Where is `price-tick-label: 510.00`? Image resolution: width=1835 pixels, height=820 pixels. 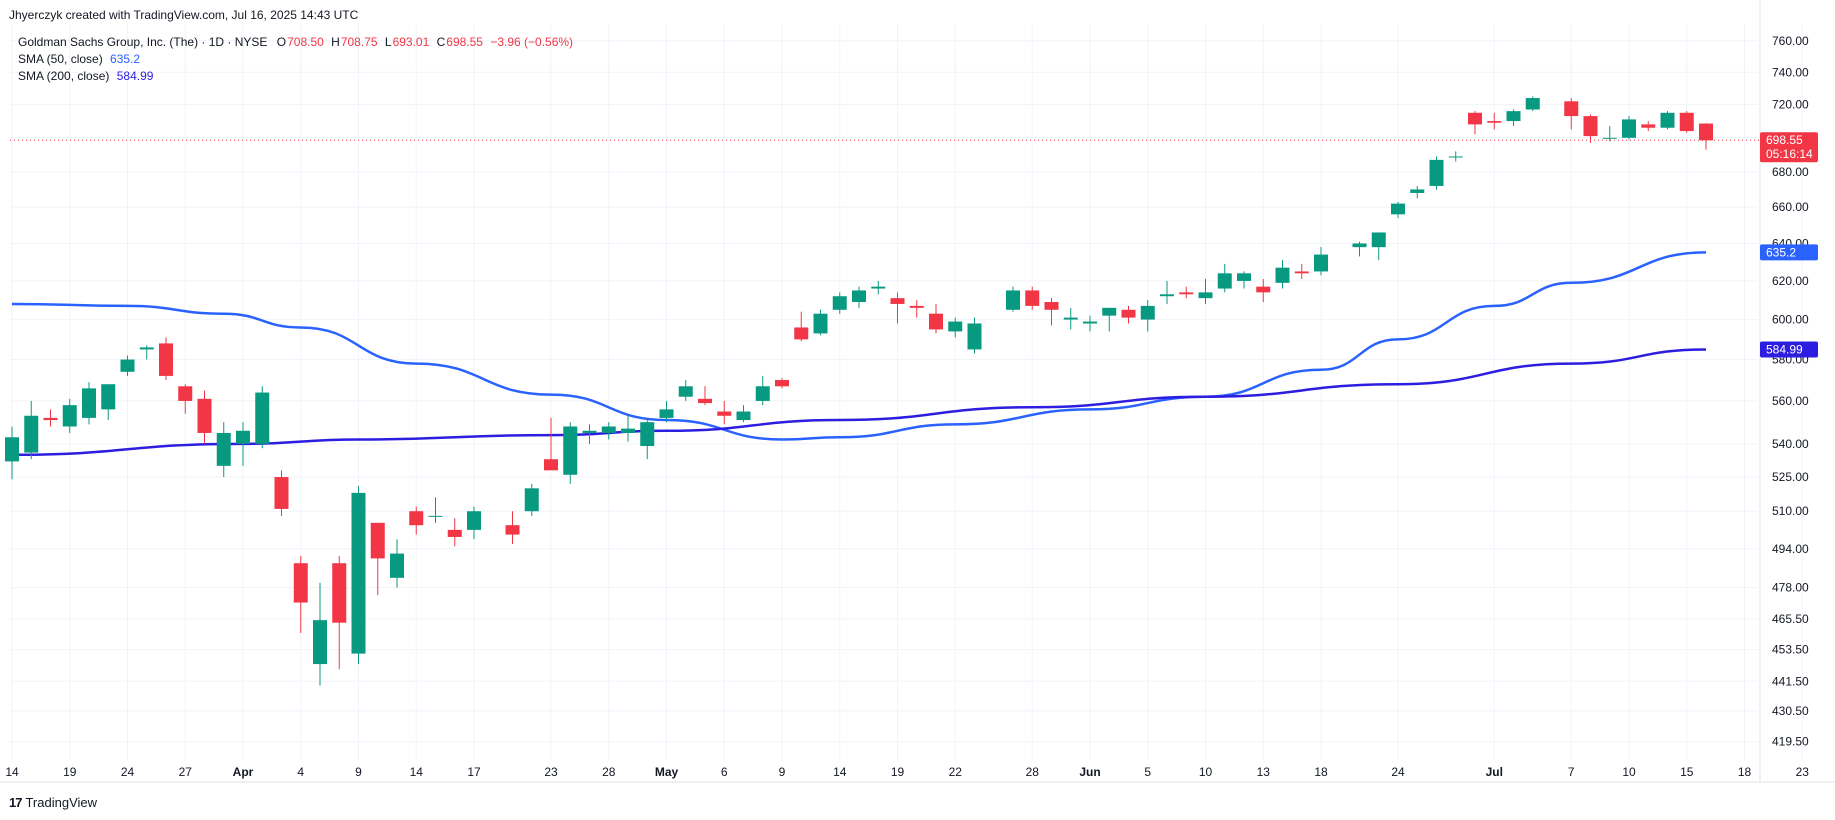 price-tick-label: 510.00 is located at coordinates (1790, 511).